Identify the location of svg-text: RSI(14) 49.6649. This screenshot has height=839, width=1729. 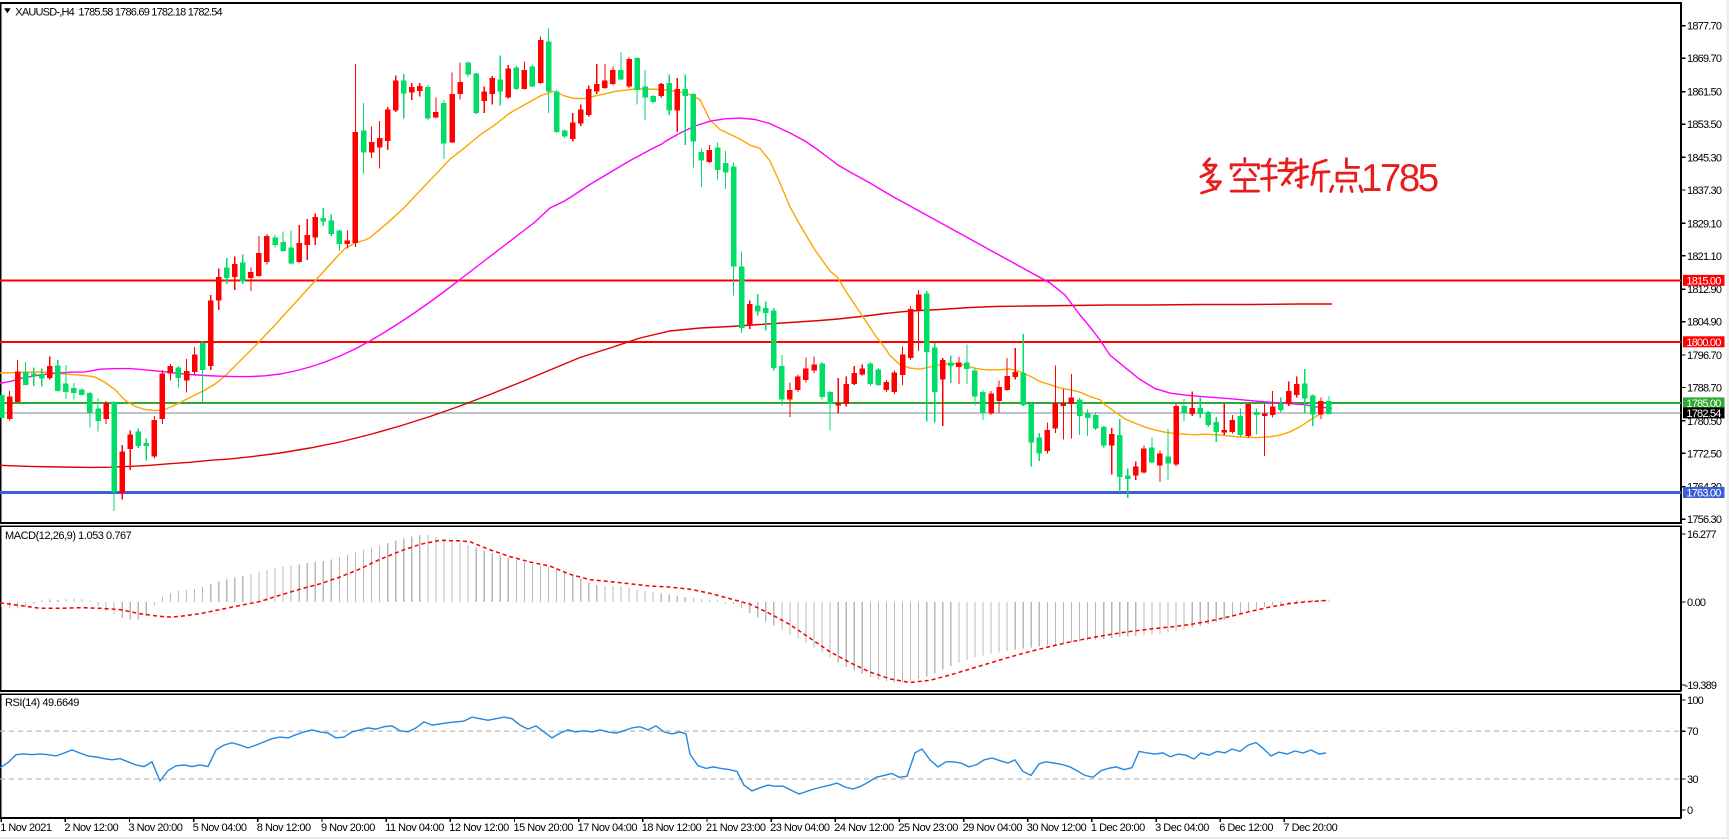
(42, 703).